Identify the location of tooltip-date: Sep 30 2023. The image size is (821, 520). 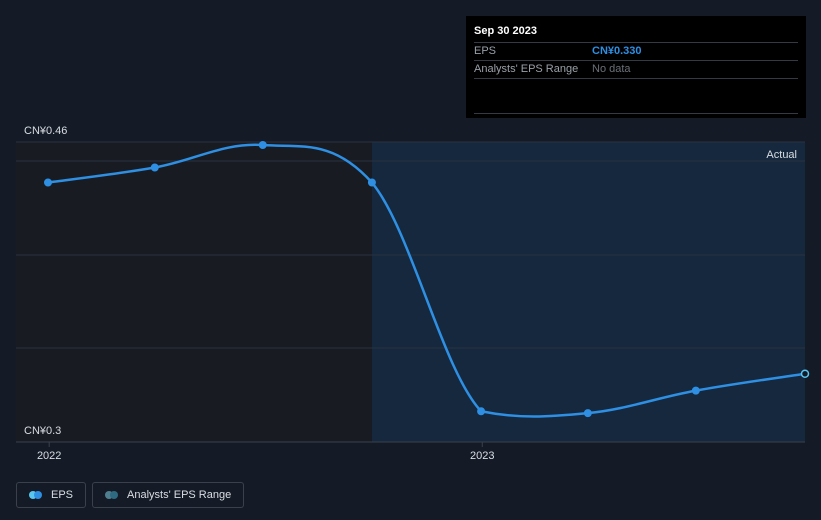
(505, 31).